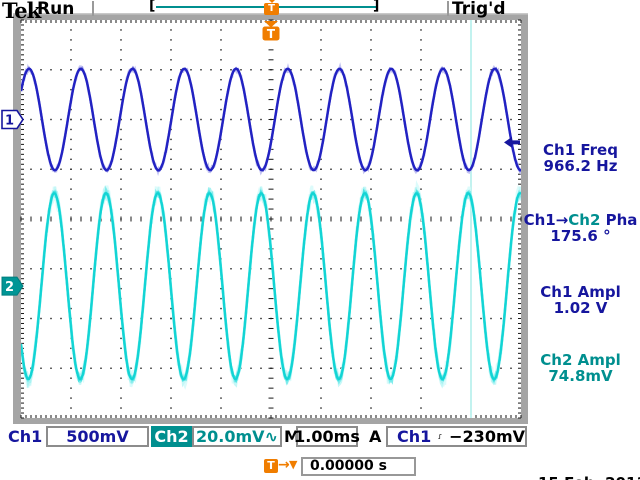 This screenshot has width=640, height=480. What do you see at coordinates (580, 236) in the screenshot?
I see `measurement-value: 175.6 °` at bounding box center [580, 236].